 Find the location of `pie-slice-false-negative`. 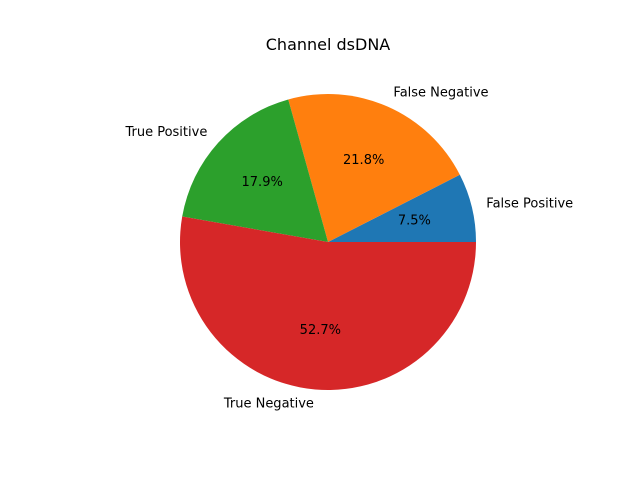

pie-slice-false-negative is located at coordinates (374, 168).